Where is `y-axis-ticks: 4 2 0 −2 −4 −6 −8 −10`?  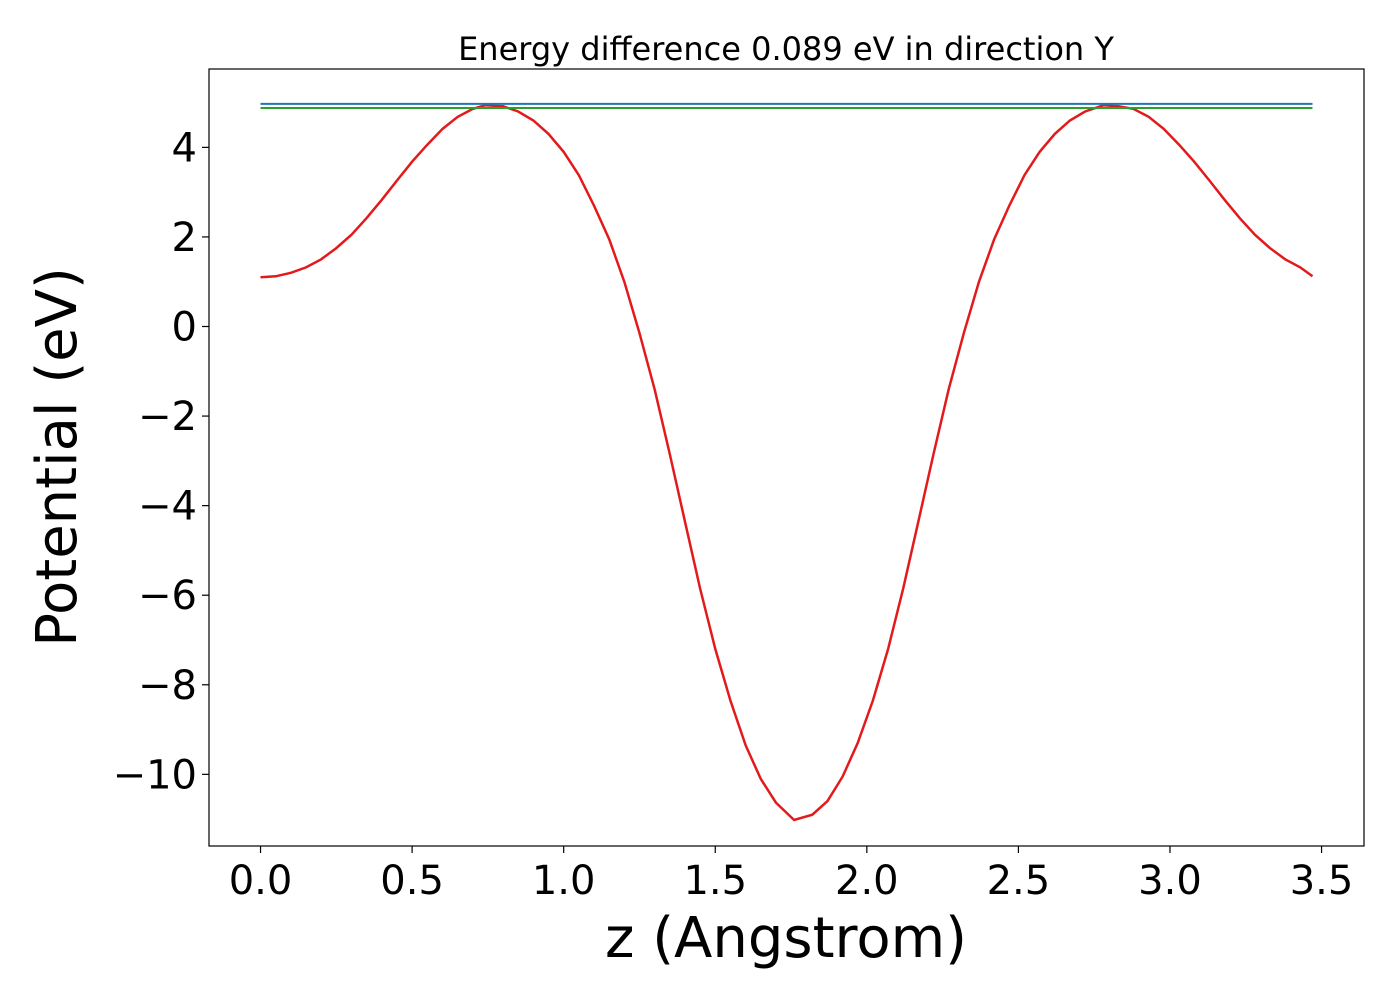
y-axis-ticks: 4 2 0 −2 −4 −6 −8 −10 is located at coordinates (161, 461).